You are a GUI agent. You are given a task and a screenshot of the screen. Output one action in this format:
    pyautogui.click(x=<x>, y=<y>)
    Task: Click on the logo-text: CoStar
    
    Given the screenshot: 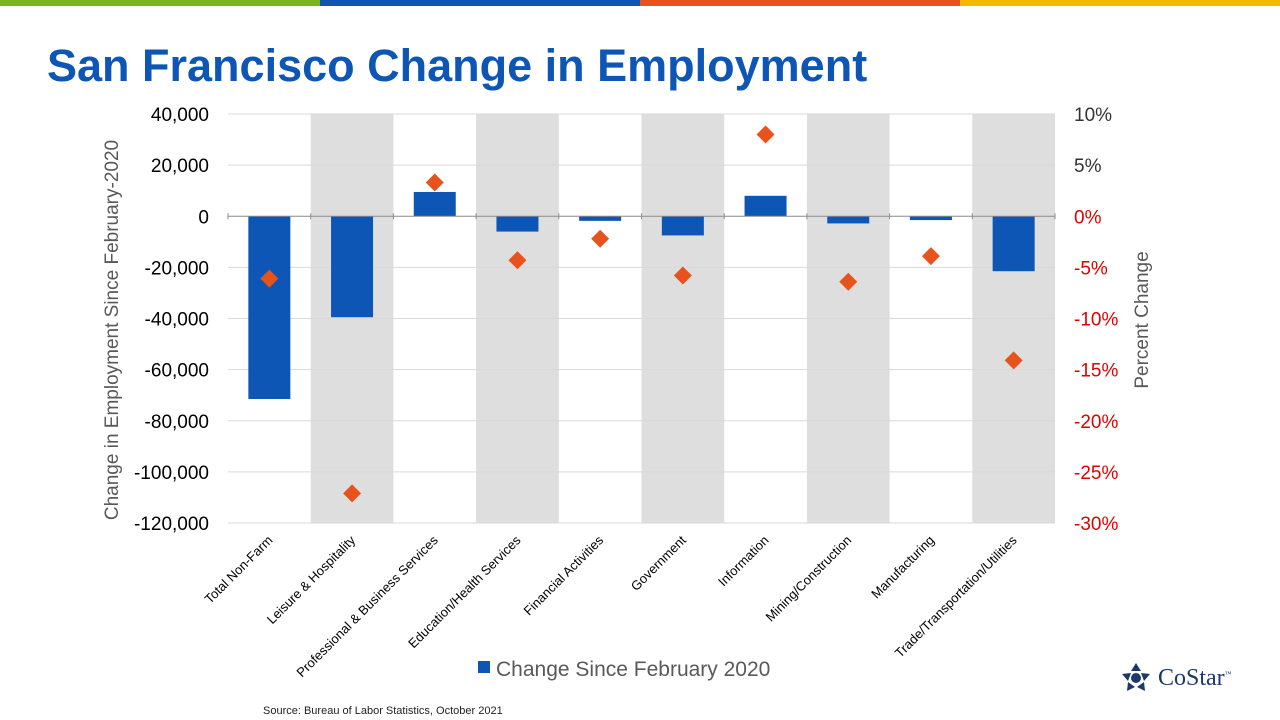 What is the action you would take?
    pyautogui.click(x=1191, y=677)
    